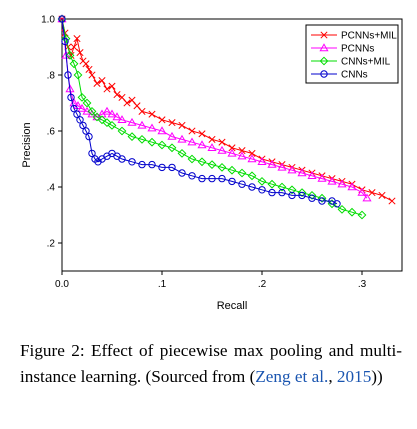 The image size is (417, 429). I want to click on legend-label: CNNs, so click(354, 75).